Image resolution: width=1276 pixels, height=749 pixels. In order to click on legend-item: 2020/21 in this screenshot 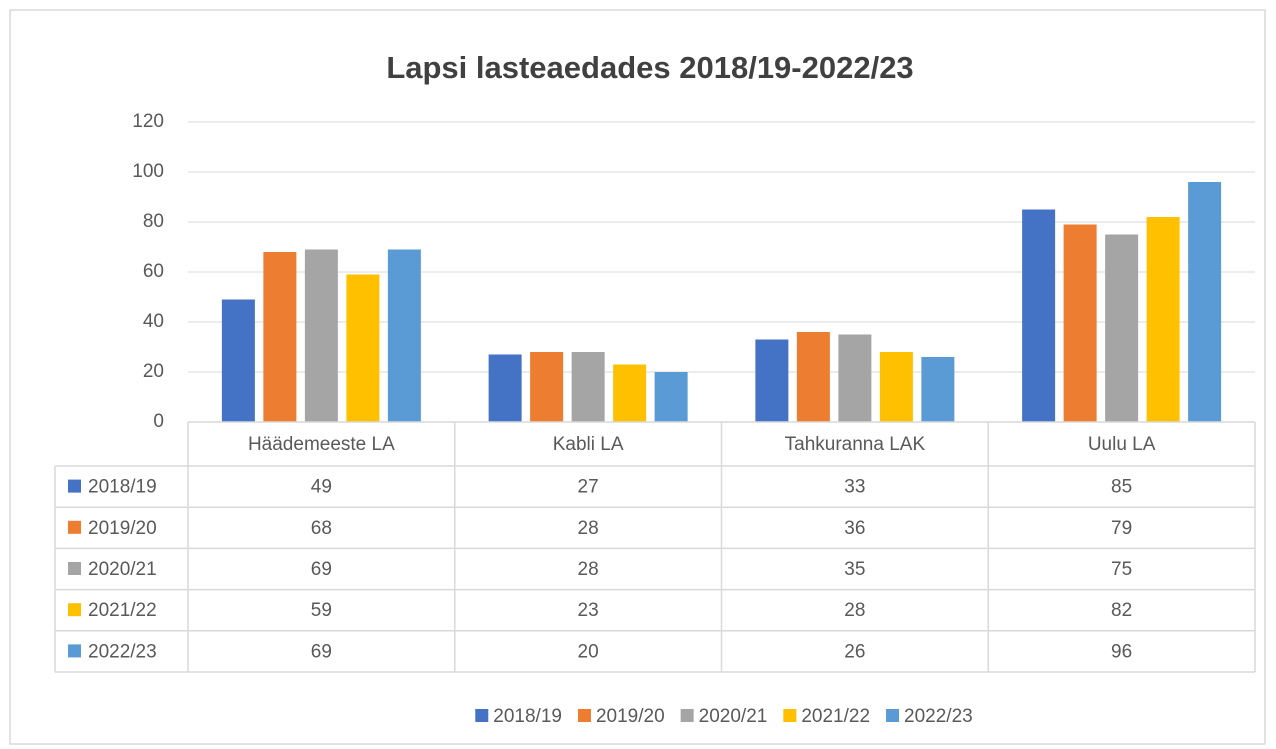, I will do `click(724, 716)`.